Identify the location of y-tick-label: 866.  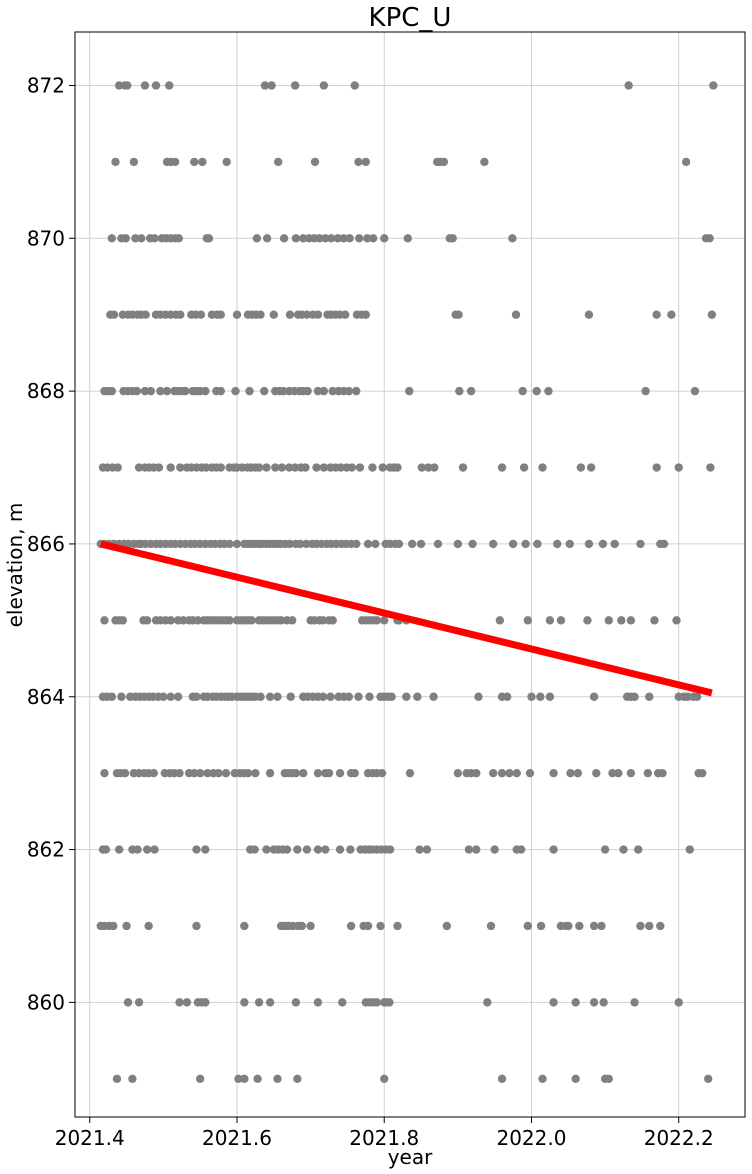
(46, 544).